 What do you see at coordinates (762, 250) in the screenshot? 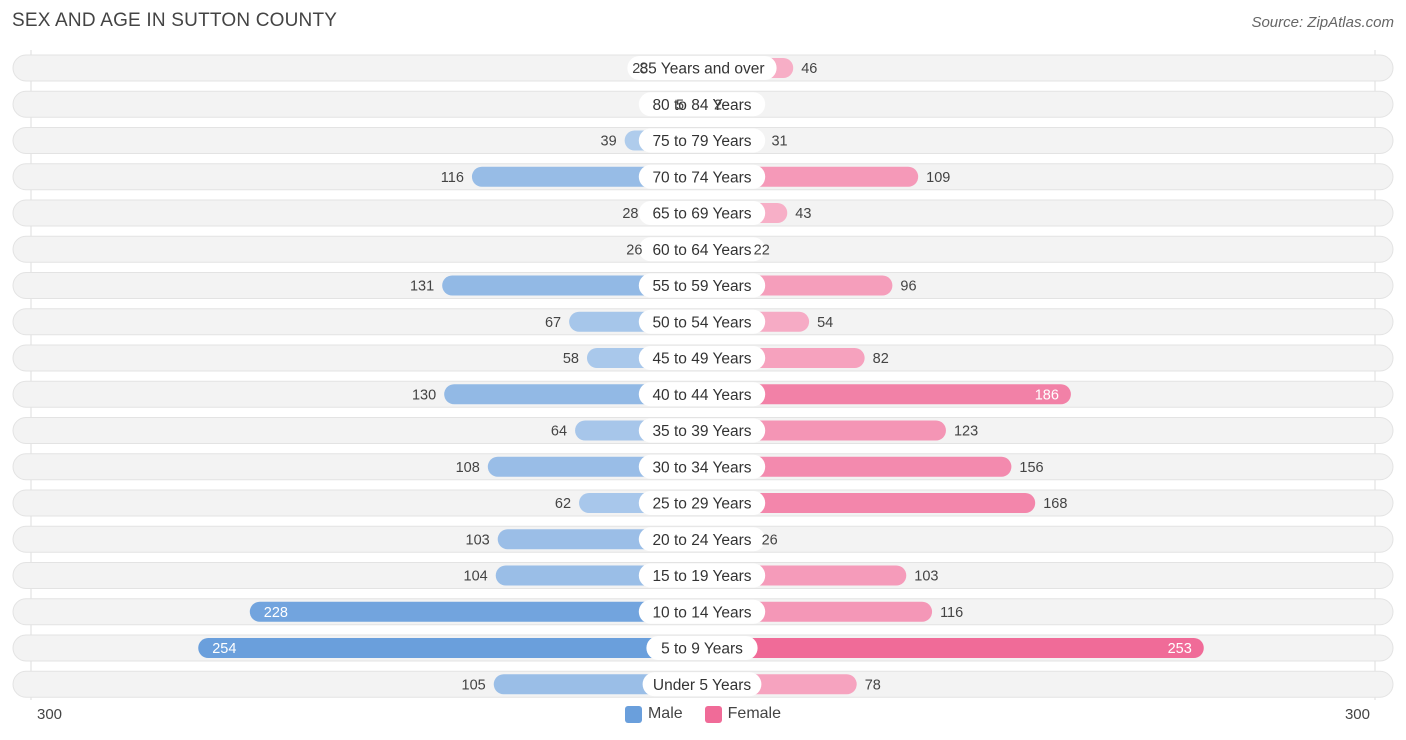
I see `female-value-label: 22` at bounding box center [762, 250].